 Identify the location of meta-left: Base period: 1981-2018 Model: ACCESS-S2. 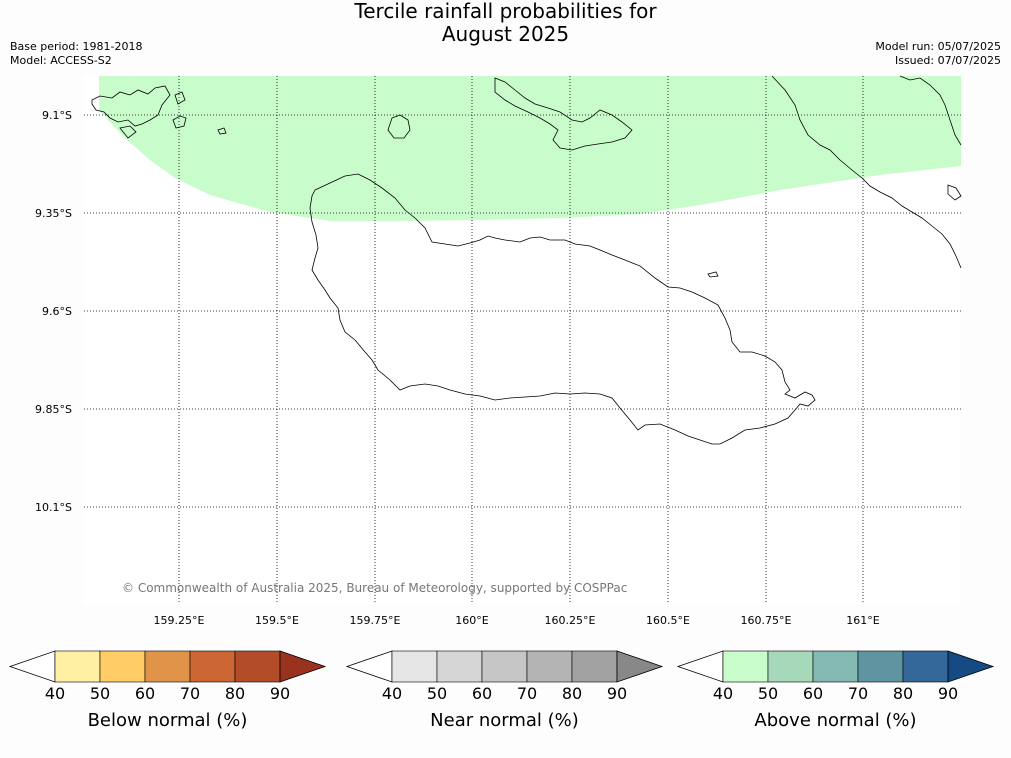
(76, 54).